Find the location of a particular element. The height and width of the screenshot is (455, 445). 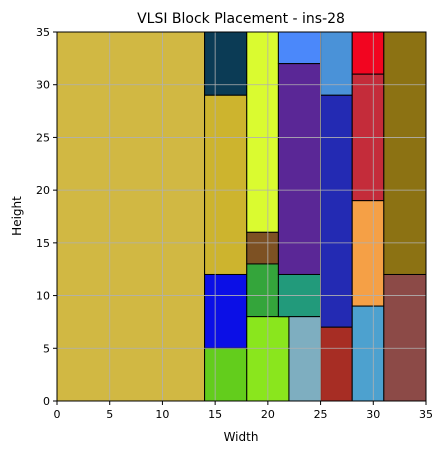

x-tick-label: 25 is located at coordinates (321, 414).